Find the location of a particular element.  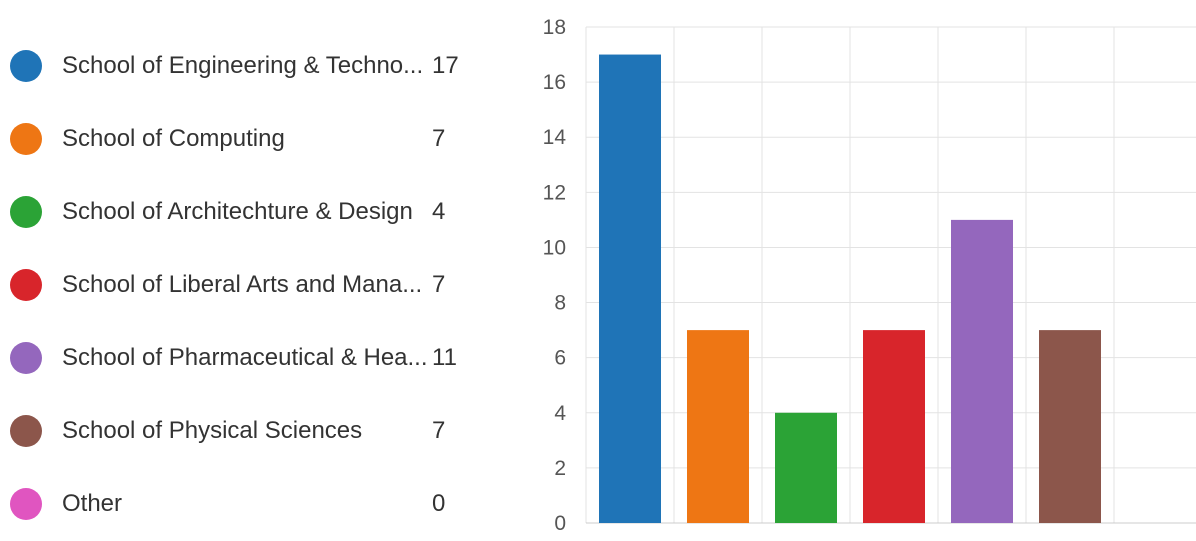

legend-label: School of Physical Sciences is located at coordinates (212, 430).